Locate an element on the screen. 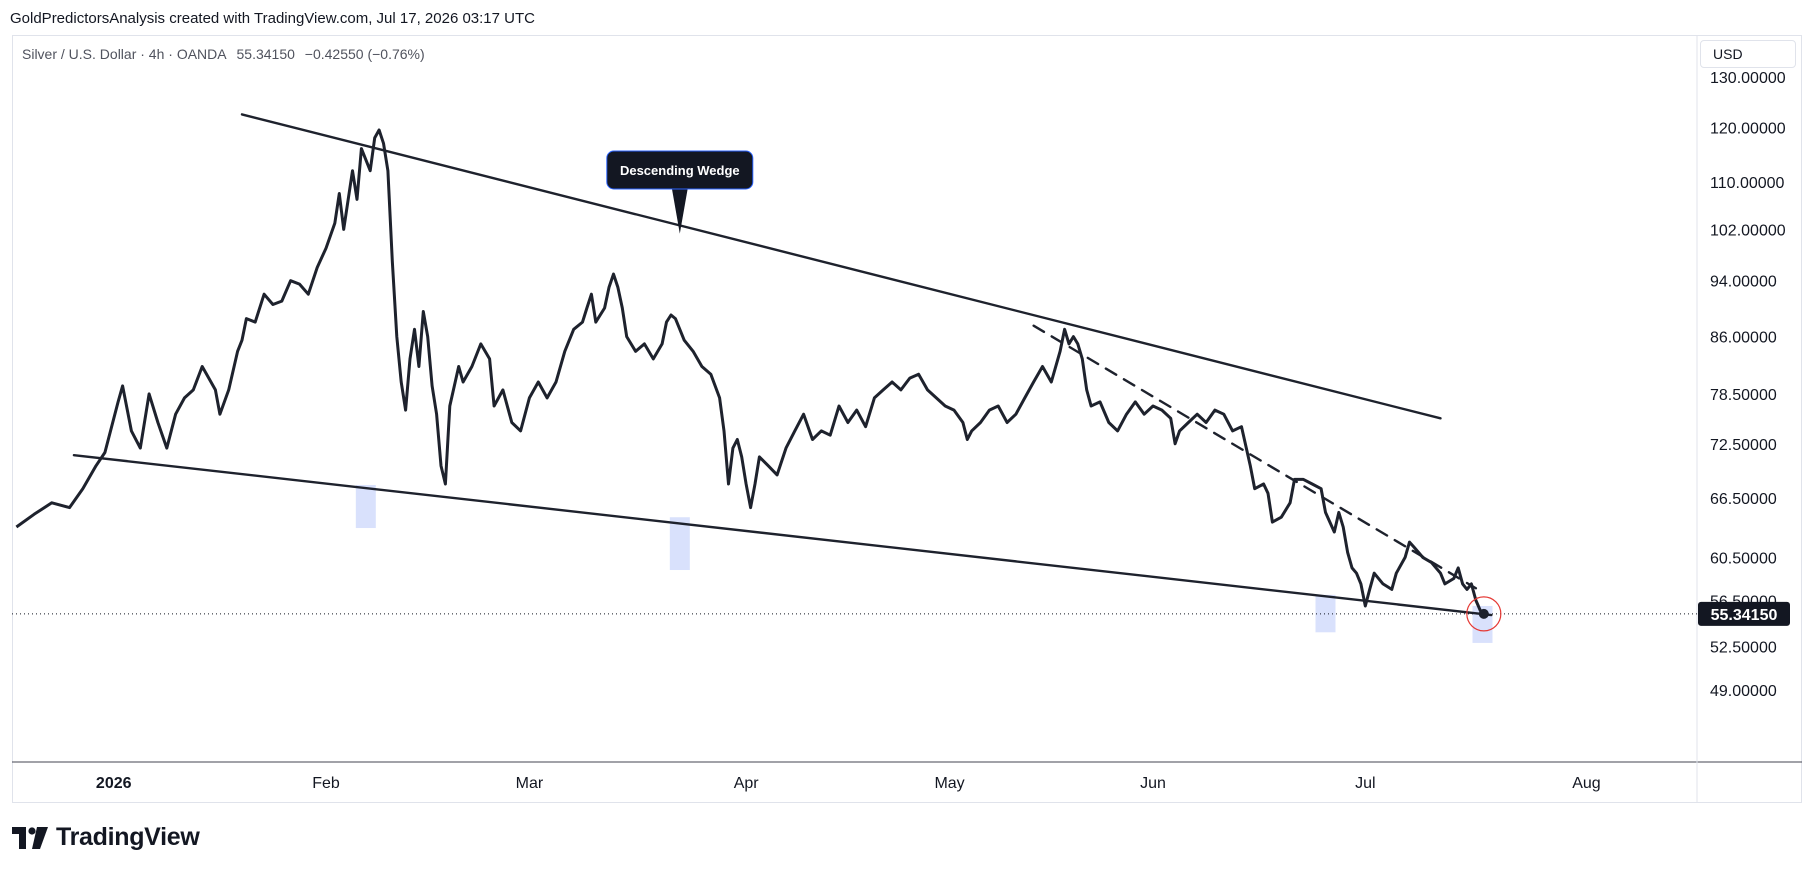 The width and height of the screenshot is (1815, 877). x-tick-label: May is located at coordinates (949, 783).